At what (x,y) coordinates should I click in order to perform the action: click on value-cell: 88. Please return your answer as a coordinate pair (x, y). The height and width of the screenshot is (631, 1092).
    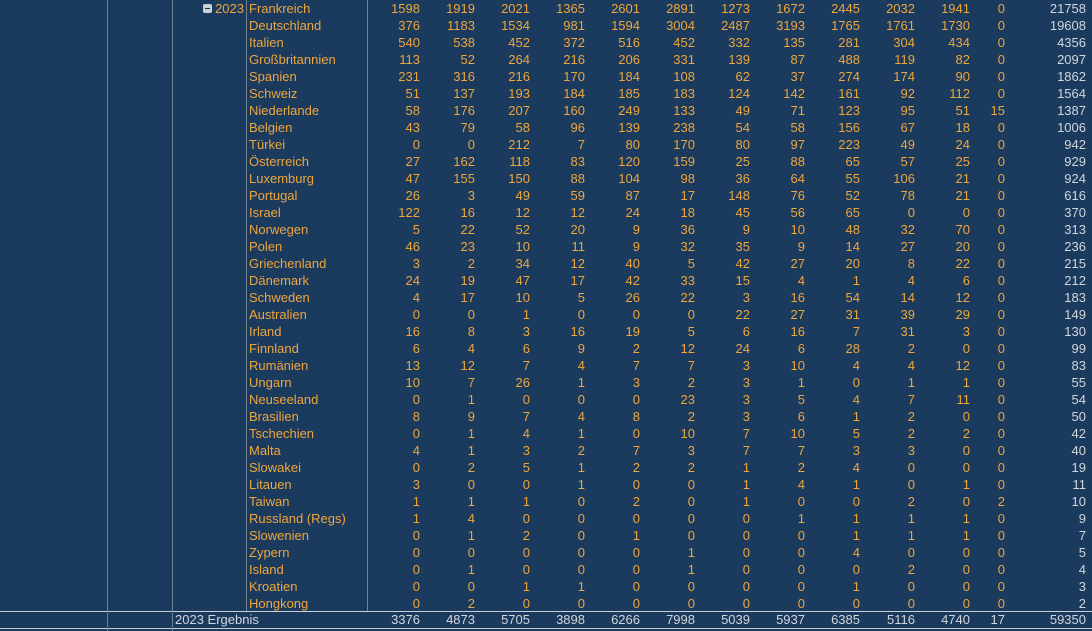
    Looking at the image, I should click on (797, 161).